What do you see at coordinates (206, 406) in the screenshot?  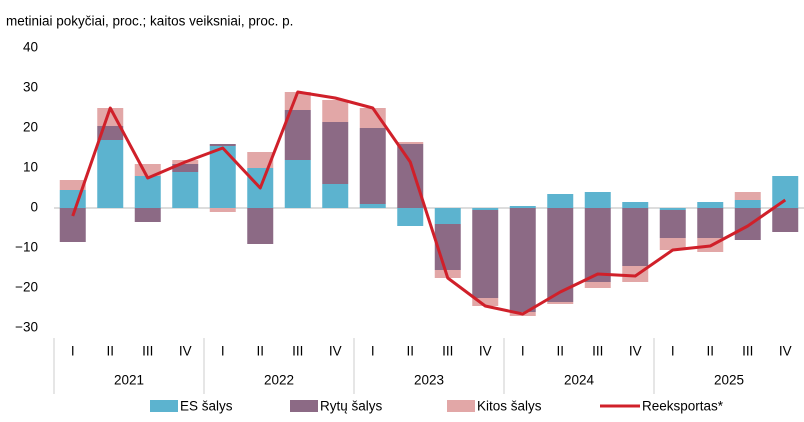 I see `legend-label: ES šalys` at bounding box center [206, 406].